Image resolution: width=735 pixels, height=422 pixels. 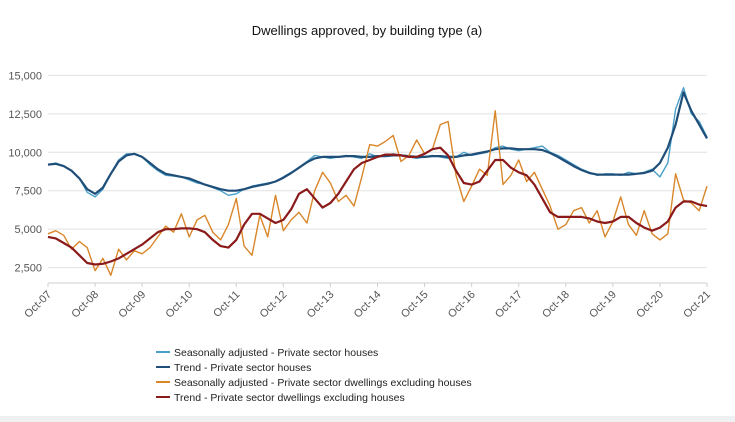 What do you see at coordinates (368, 305) in the screenshot?
I see `x-tick-label: Oct-14` at bounding box center [368, 305].